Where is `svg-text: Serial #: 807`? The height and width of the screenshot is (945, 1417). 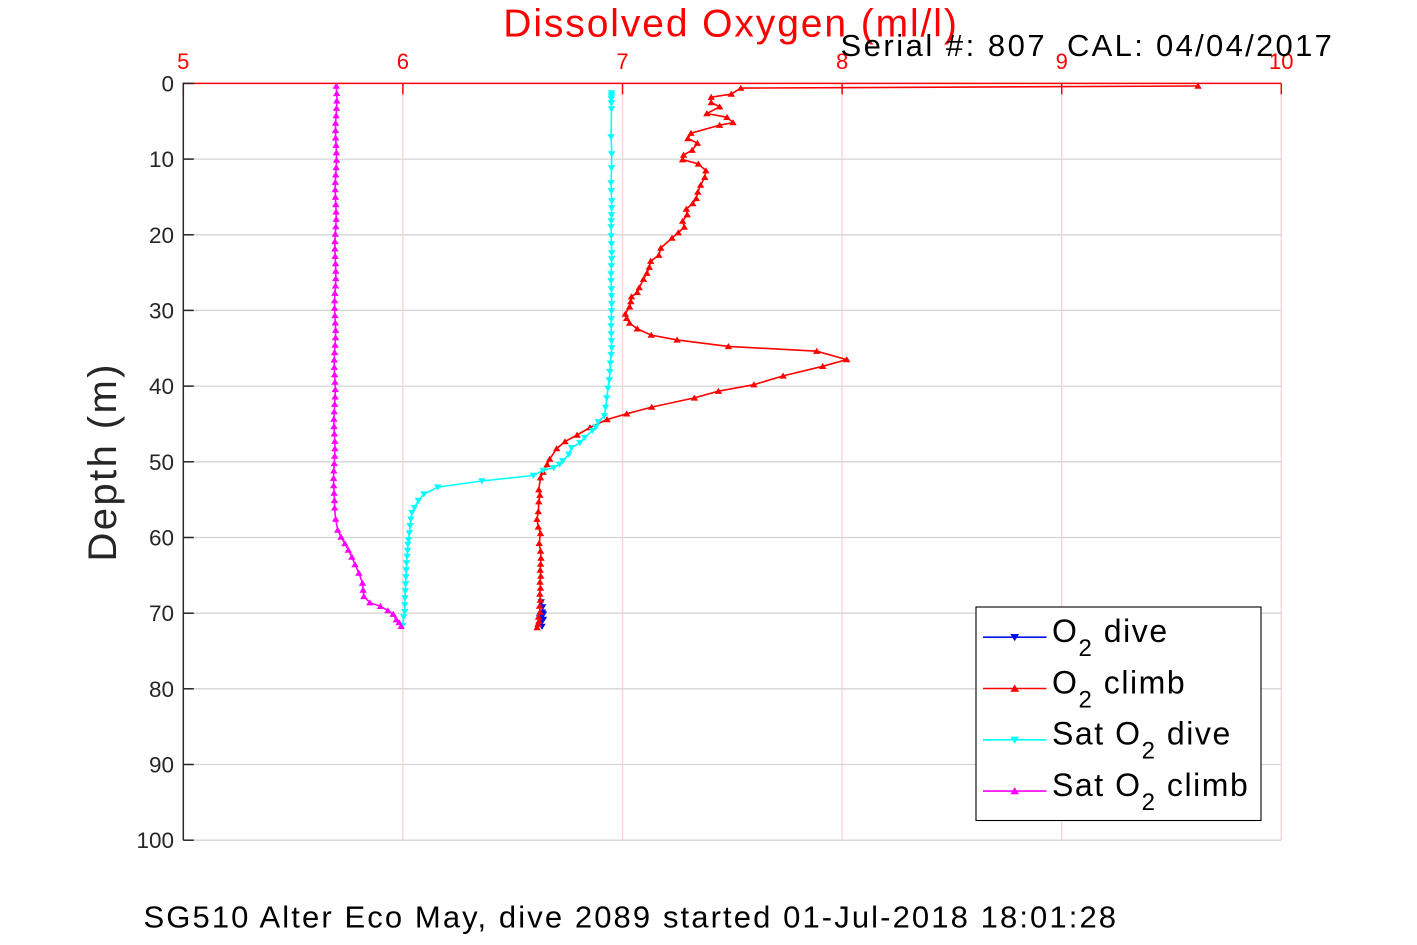 svg-text: Serial #: 807 is located at coordinates (944, 45).